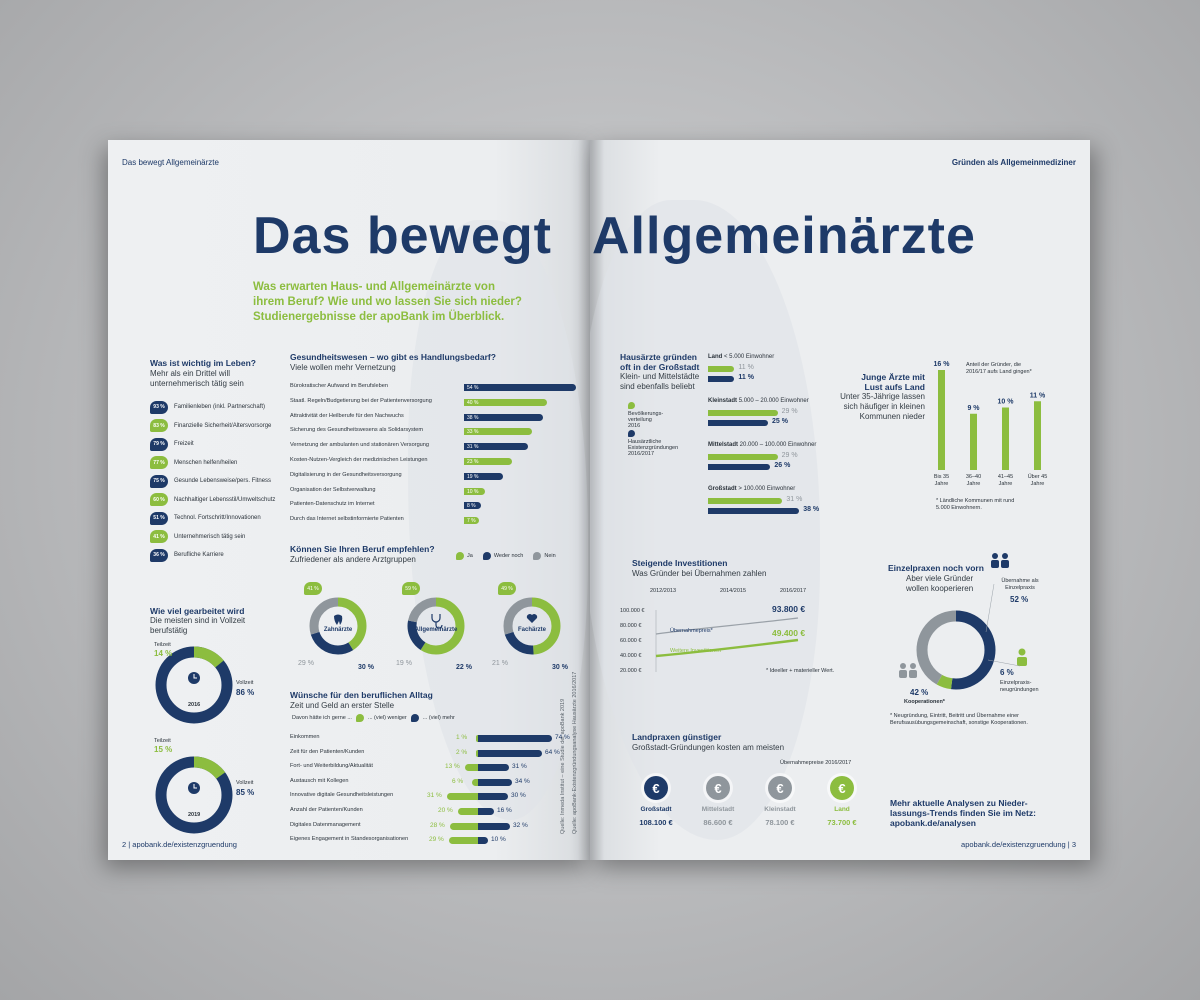  Describe the element at coordinates (452, 767) in the screenshot. I see `wish-value-less: 13 %` at that location.